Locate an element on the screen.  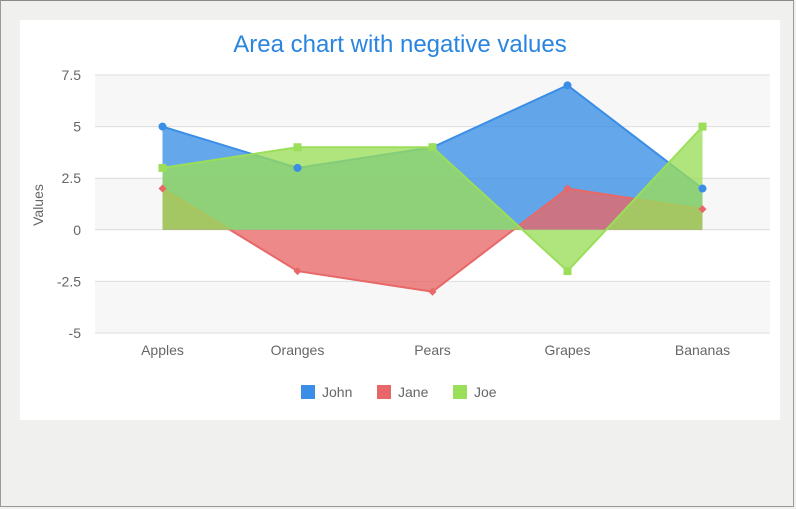
y-axis-title: Values is located at coordinates (38, 205).